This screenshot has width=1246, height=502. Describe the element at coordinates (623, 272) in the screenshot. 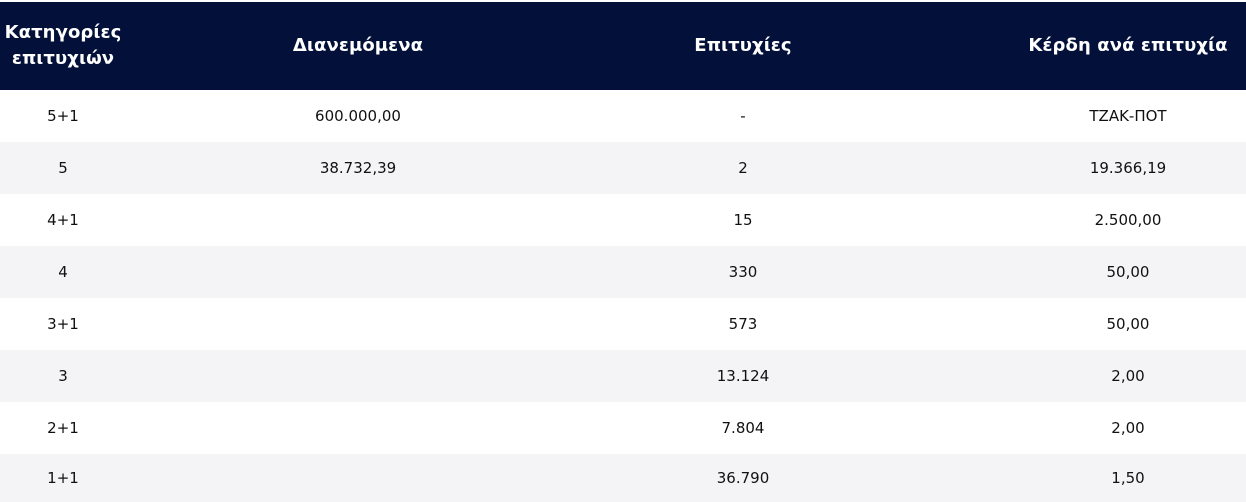

I see `table-row: 4 330 50,00` at that location.